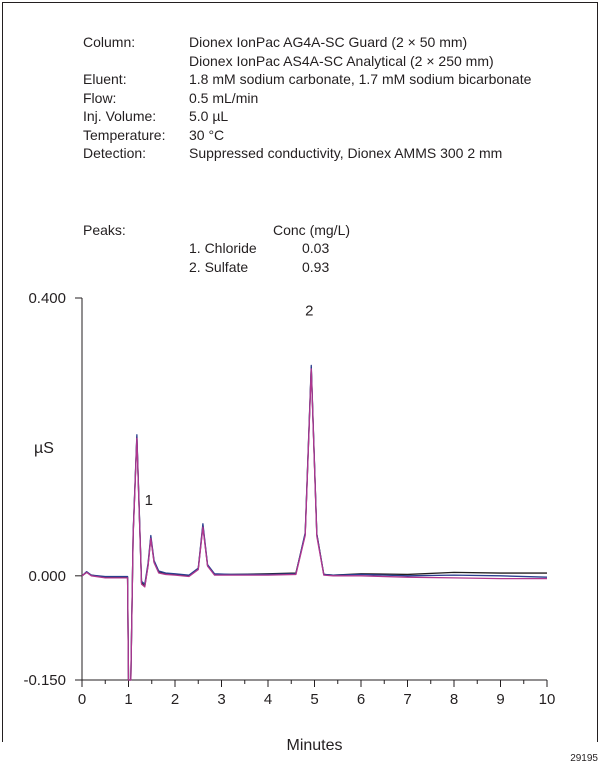 The height and width of the screenshot is (770, 602). I want to click on condition-label: Inj. Volume:, so click(120, 116).